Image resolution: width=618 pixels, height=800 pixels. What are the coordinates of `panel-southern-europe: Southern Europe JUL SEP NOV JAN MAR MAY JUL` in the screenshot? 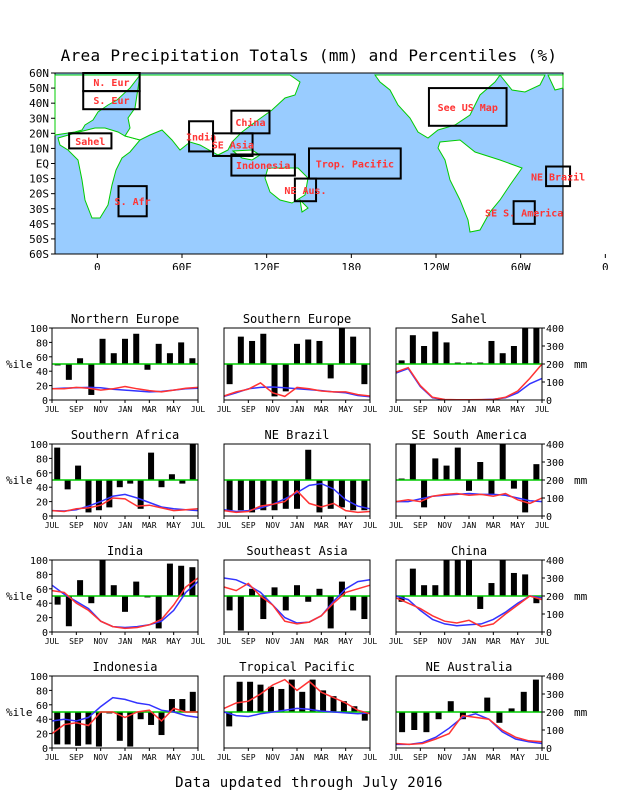 It's located at (297, 363).